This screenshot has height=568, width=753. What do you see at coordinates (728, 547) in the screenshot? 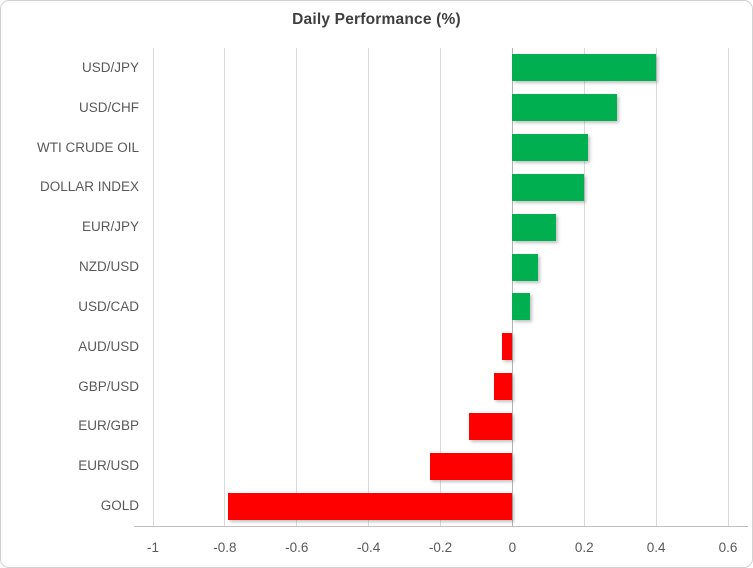
I see `x-tick-label: 0.6` at bounding box center [728, 547].